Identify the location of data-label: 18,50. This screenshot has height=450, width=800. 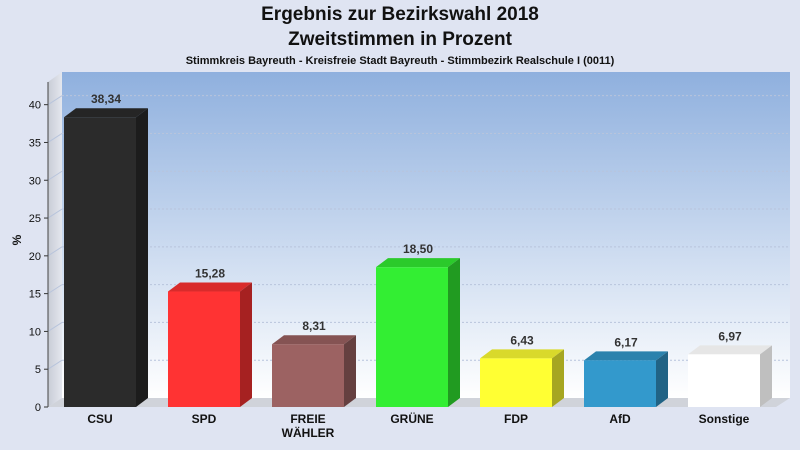
(418, 249).